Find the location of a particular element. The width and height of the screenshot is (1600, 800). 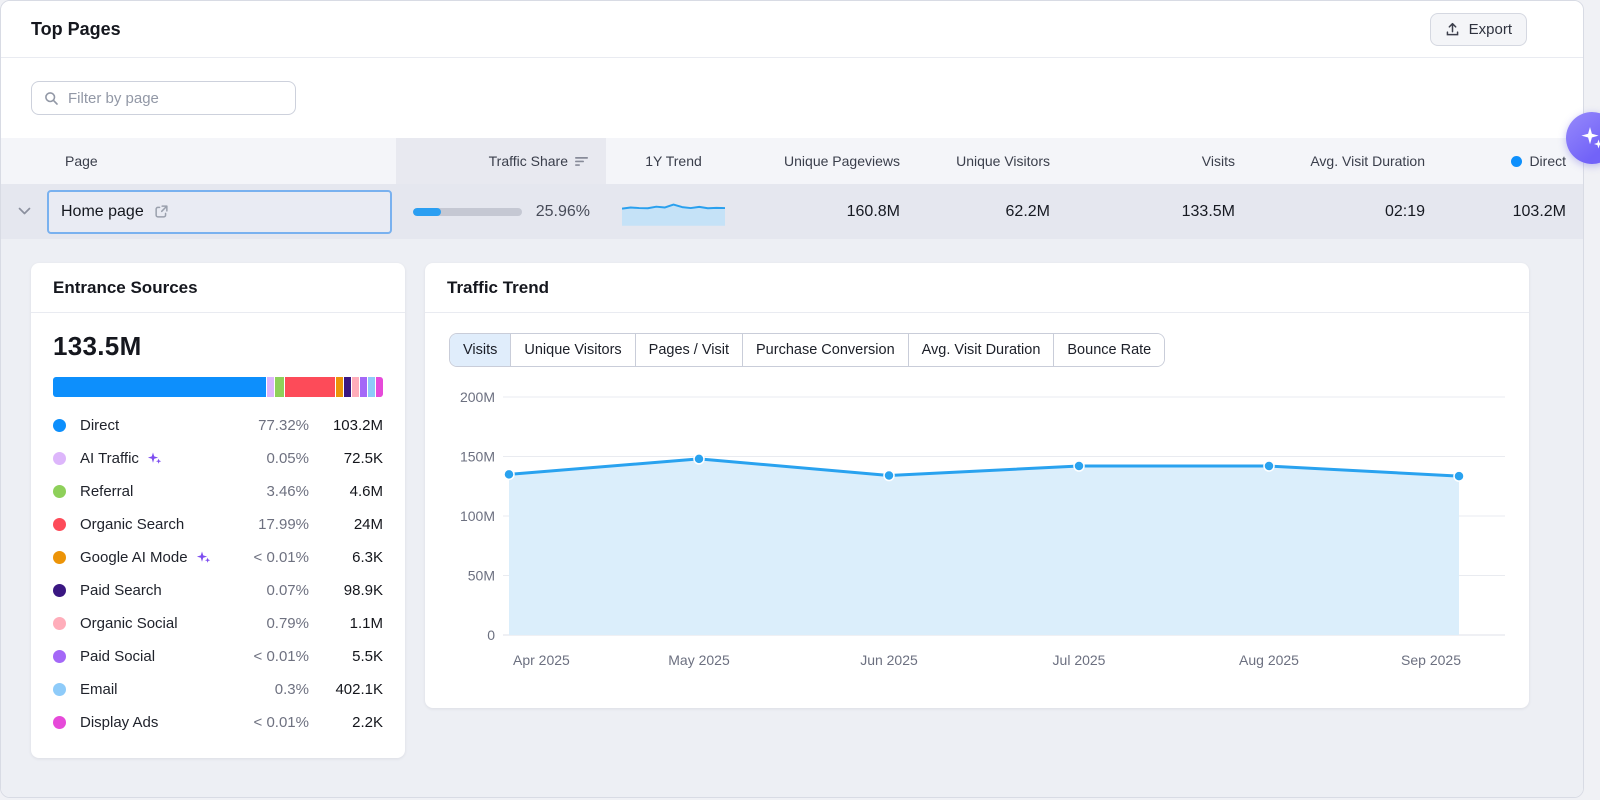

legend-row-ai-traffic: AI Traffic 0.05% 72.5K is located at coordinates (218, 458).